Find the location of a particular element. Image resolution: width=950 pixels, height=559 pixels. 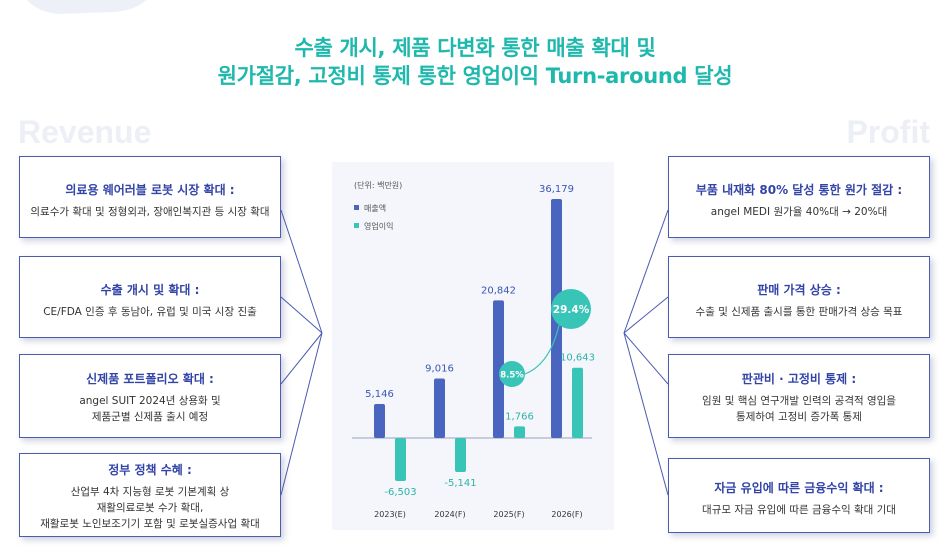

profit-card-price: 판매 가격 상승 : 수출 및 신제품 출시를 통한 판매가격 상승 목표 is located at coordinates (799, 297).